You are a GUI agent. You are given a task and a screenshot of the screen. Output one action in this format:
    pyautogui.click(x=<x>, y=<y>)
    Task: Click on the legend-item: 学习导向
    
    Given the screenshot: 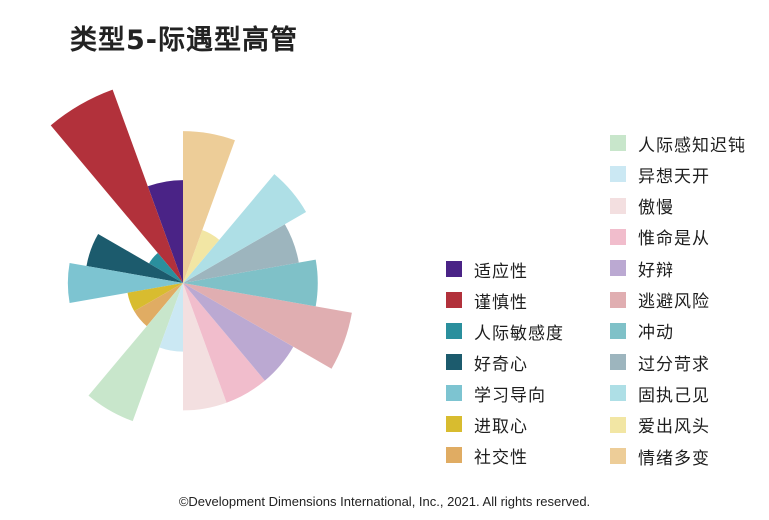 What is the action you would take?
    pyautogui.click(x=496, y=393)
    